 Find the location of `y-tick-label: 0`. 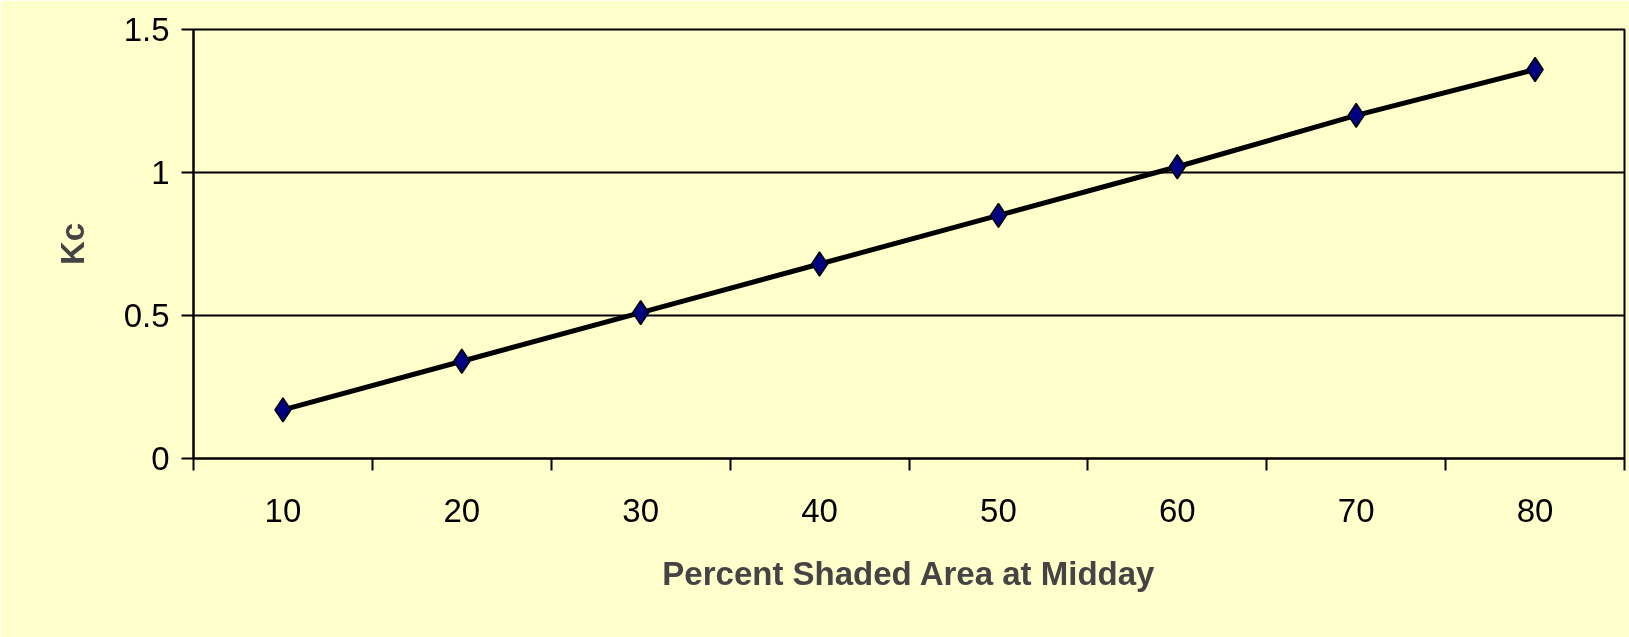

y-tick-label: 0 is located at coordinates (160, 458).